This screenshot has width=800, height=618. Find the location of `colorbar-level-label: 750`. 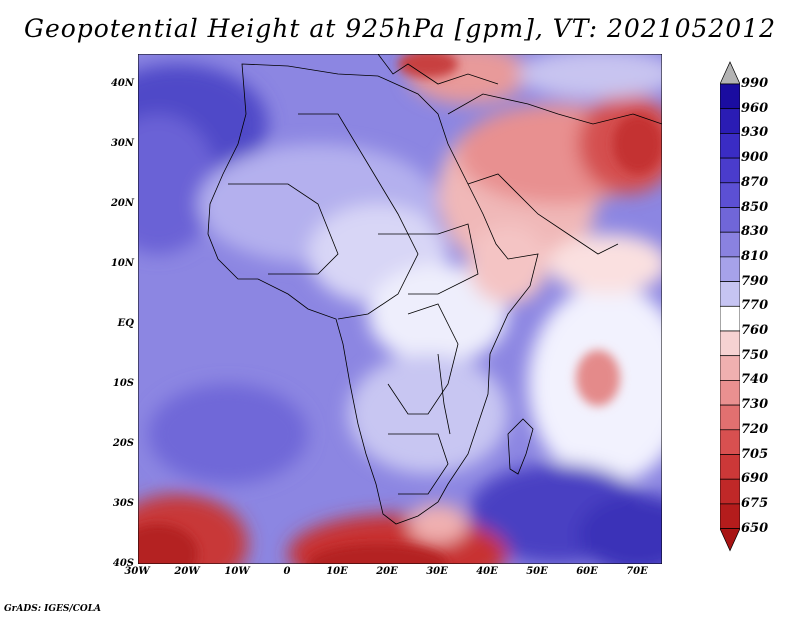

colorbar-level-label: 750 is located at coordinates (755, 355).